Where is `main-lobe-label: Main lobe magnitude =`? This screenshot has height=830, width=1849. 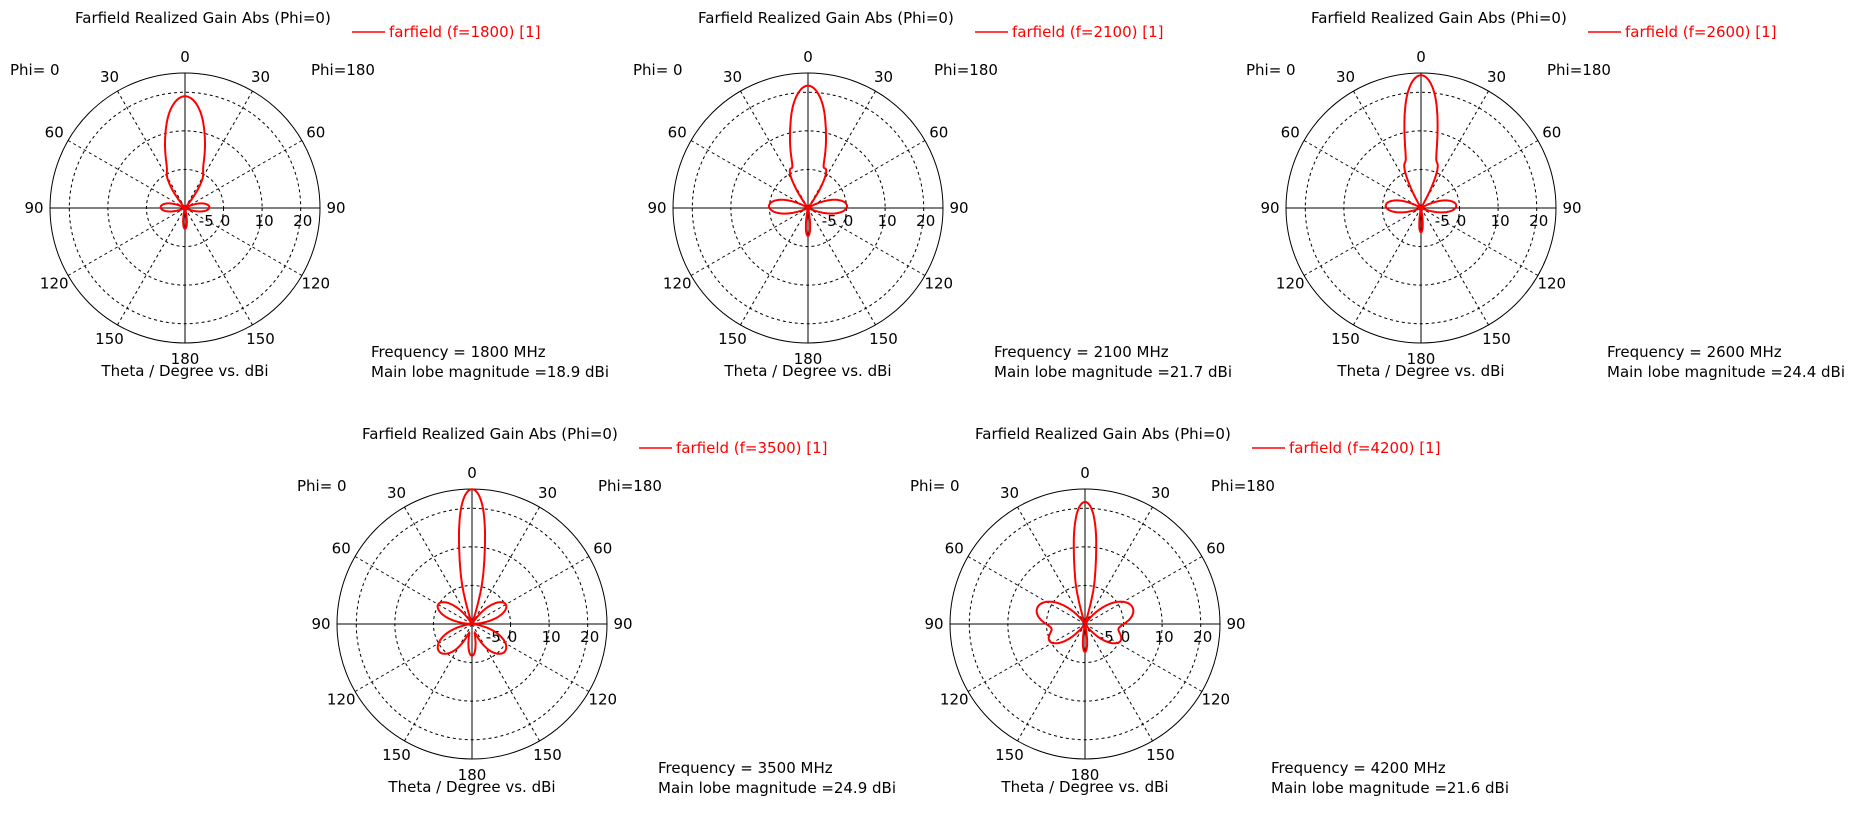 main-lobe-label: Main lobe magnitude = is located at coordinates (459, 372).